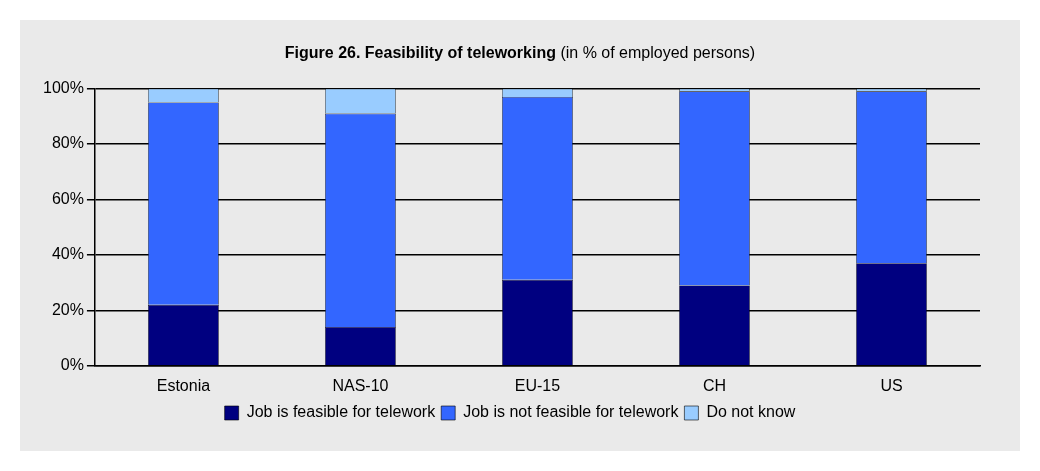 The image size is (1040, 471). I want to click on chart-subtitle: (in % of employed persons), so click(658, 52).